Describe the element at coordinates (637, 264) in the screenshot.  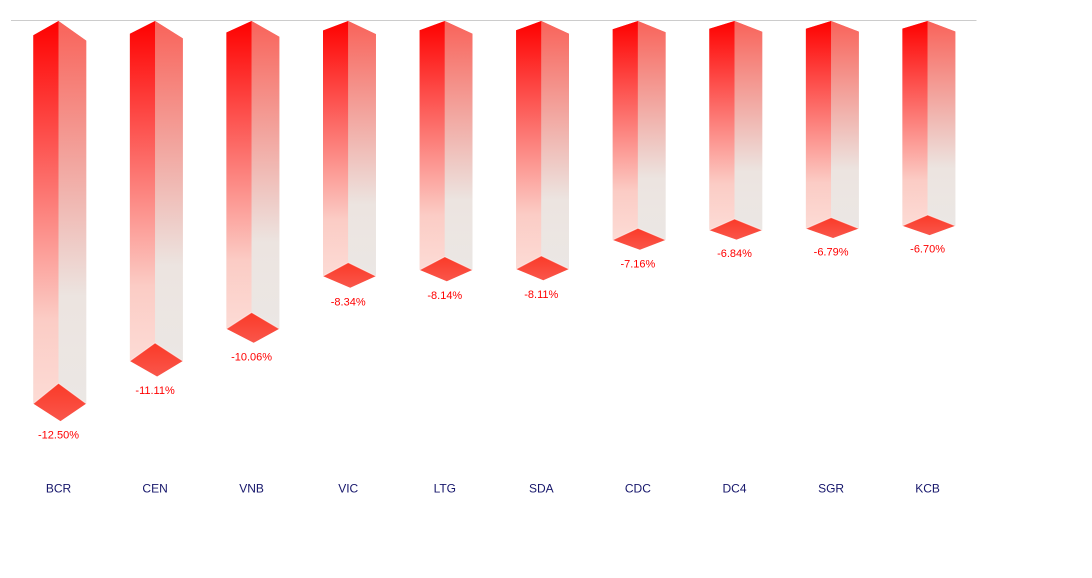
I see `svg-text: -7.16%` at that location.